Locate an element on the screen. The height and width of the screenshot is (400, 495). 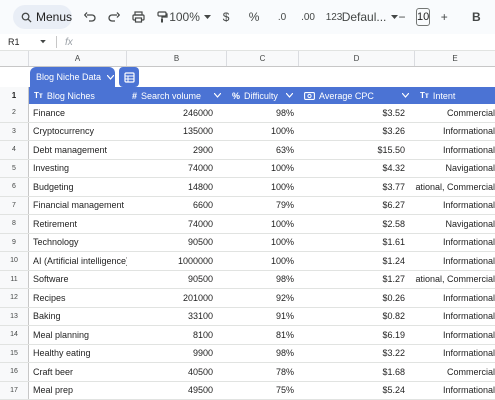
cell-search-volume: 33100 is located at coordinates (200, 316).